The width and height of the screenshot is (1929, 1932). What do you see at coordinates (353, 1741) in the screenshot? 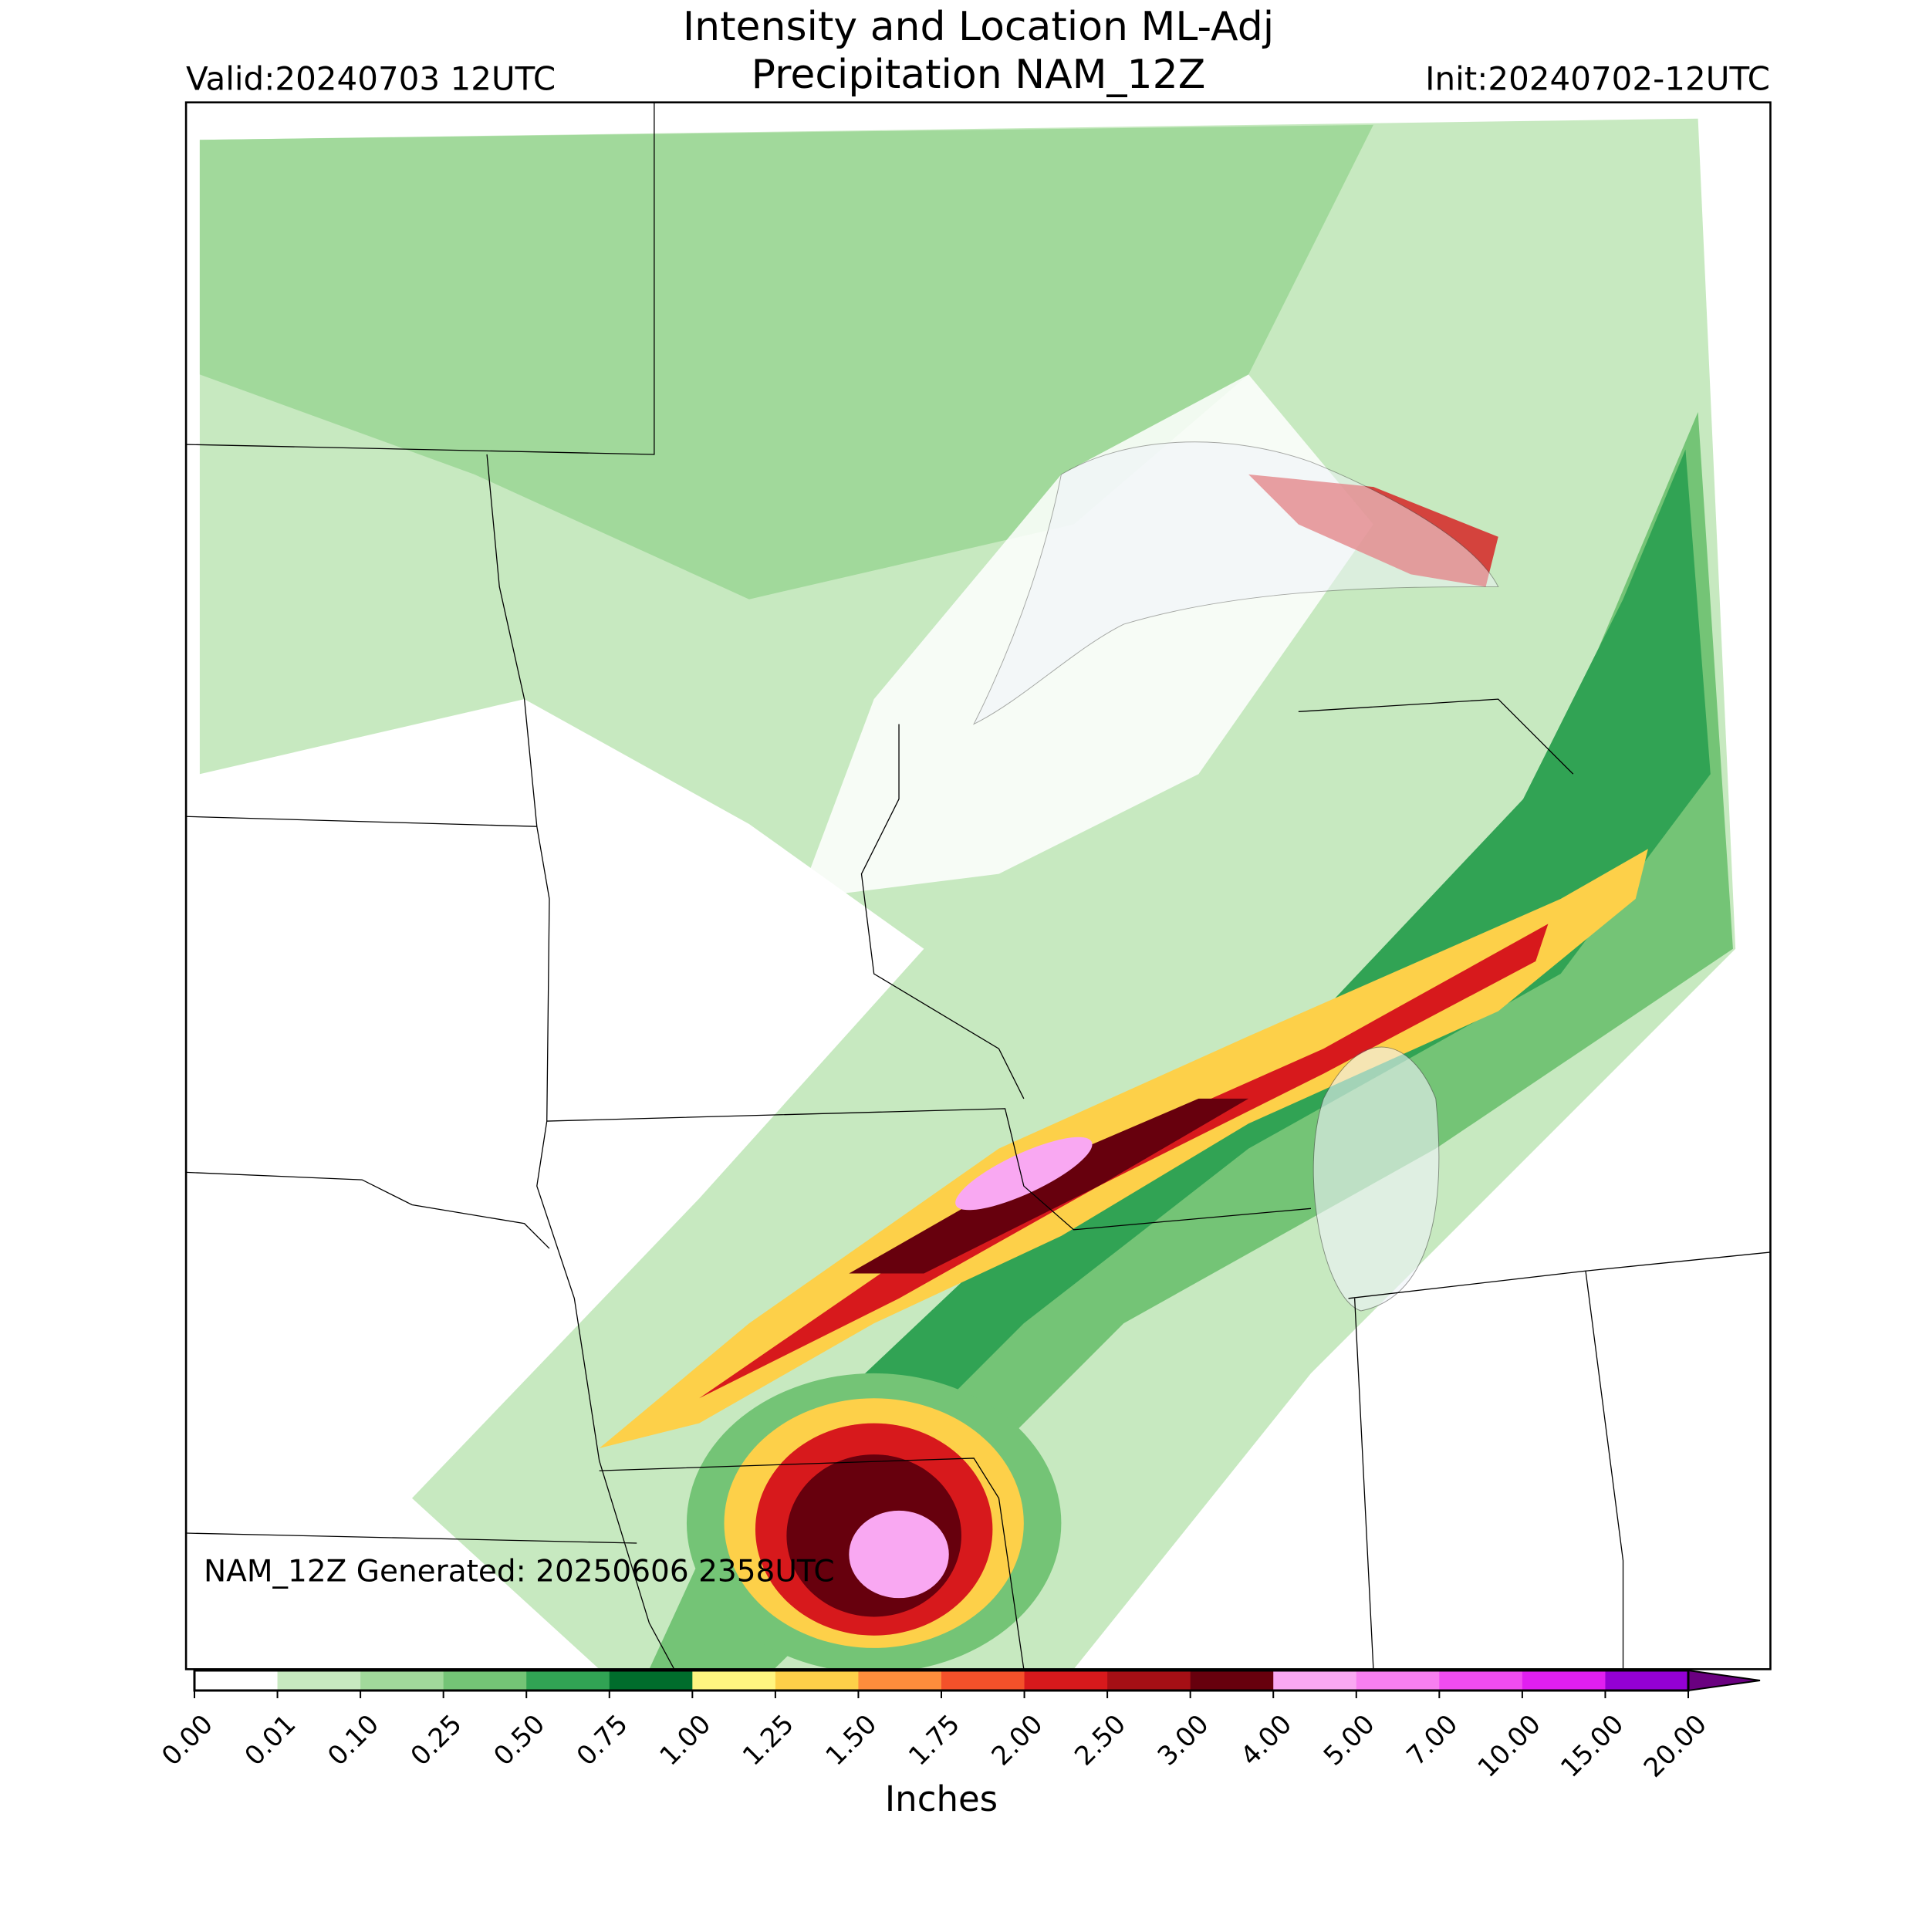
I see `colorbar-tick-label: 0.10` at bounding box center [353, 1741].